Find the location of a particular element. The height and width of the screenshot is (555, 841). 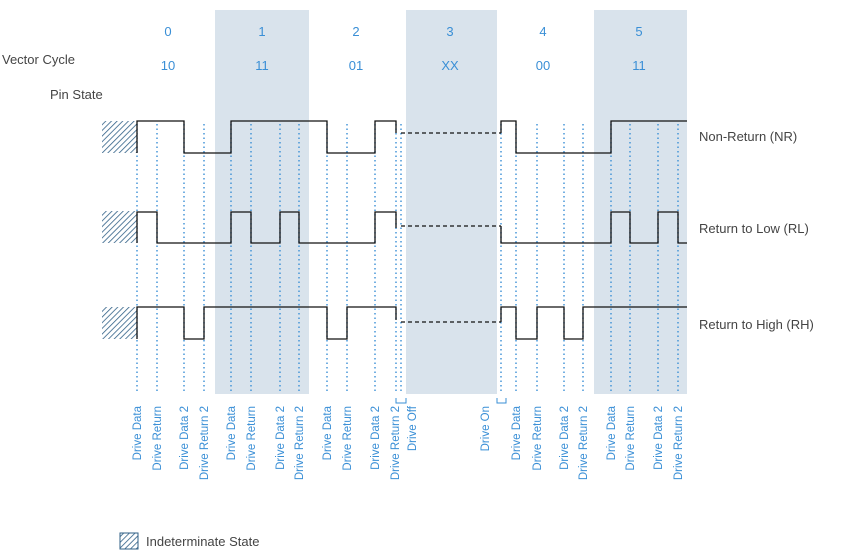

event-label-drive-on: Drive On is located at coordinates (486, 428).